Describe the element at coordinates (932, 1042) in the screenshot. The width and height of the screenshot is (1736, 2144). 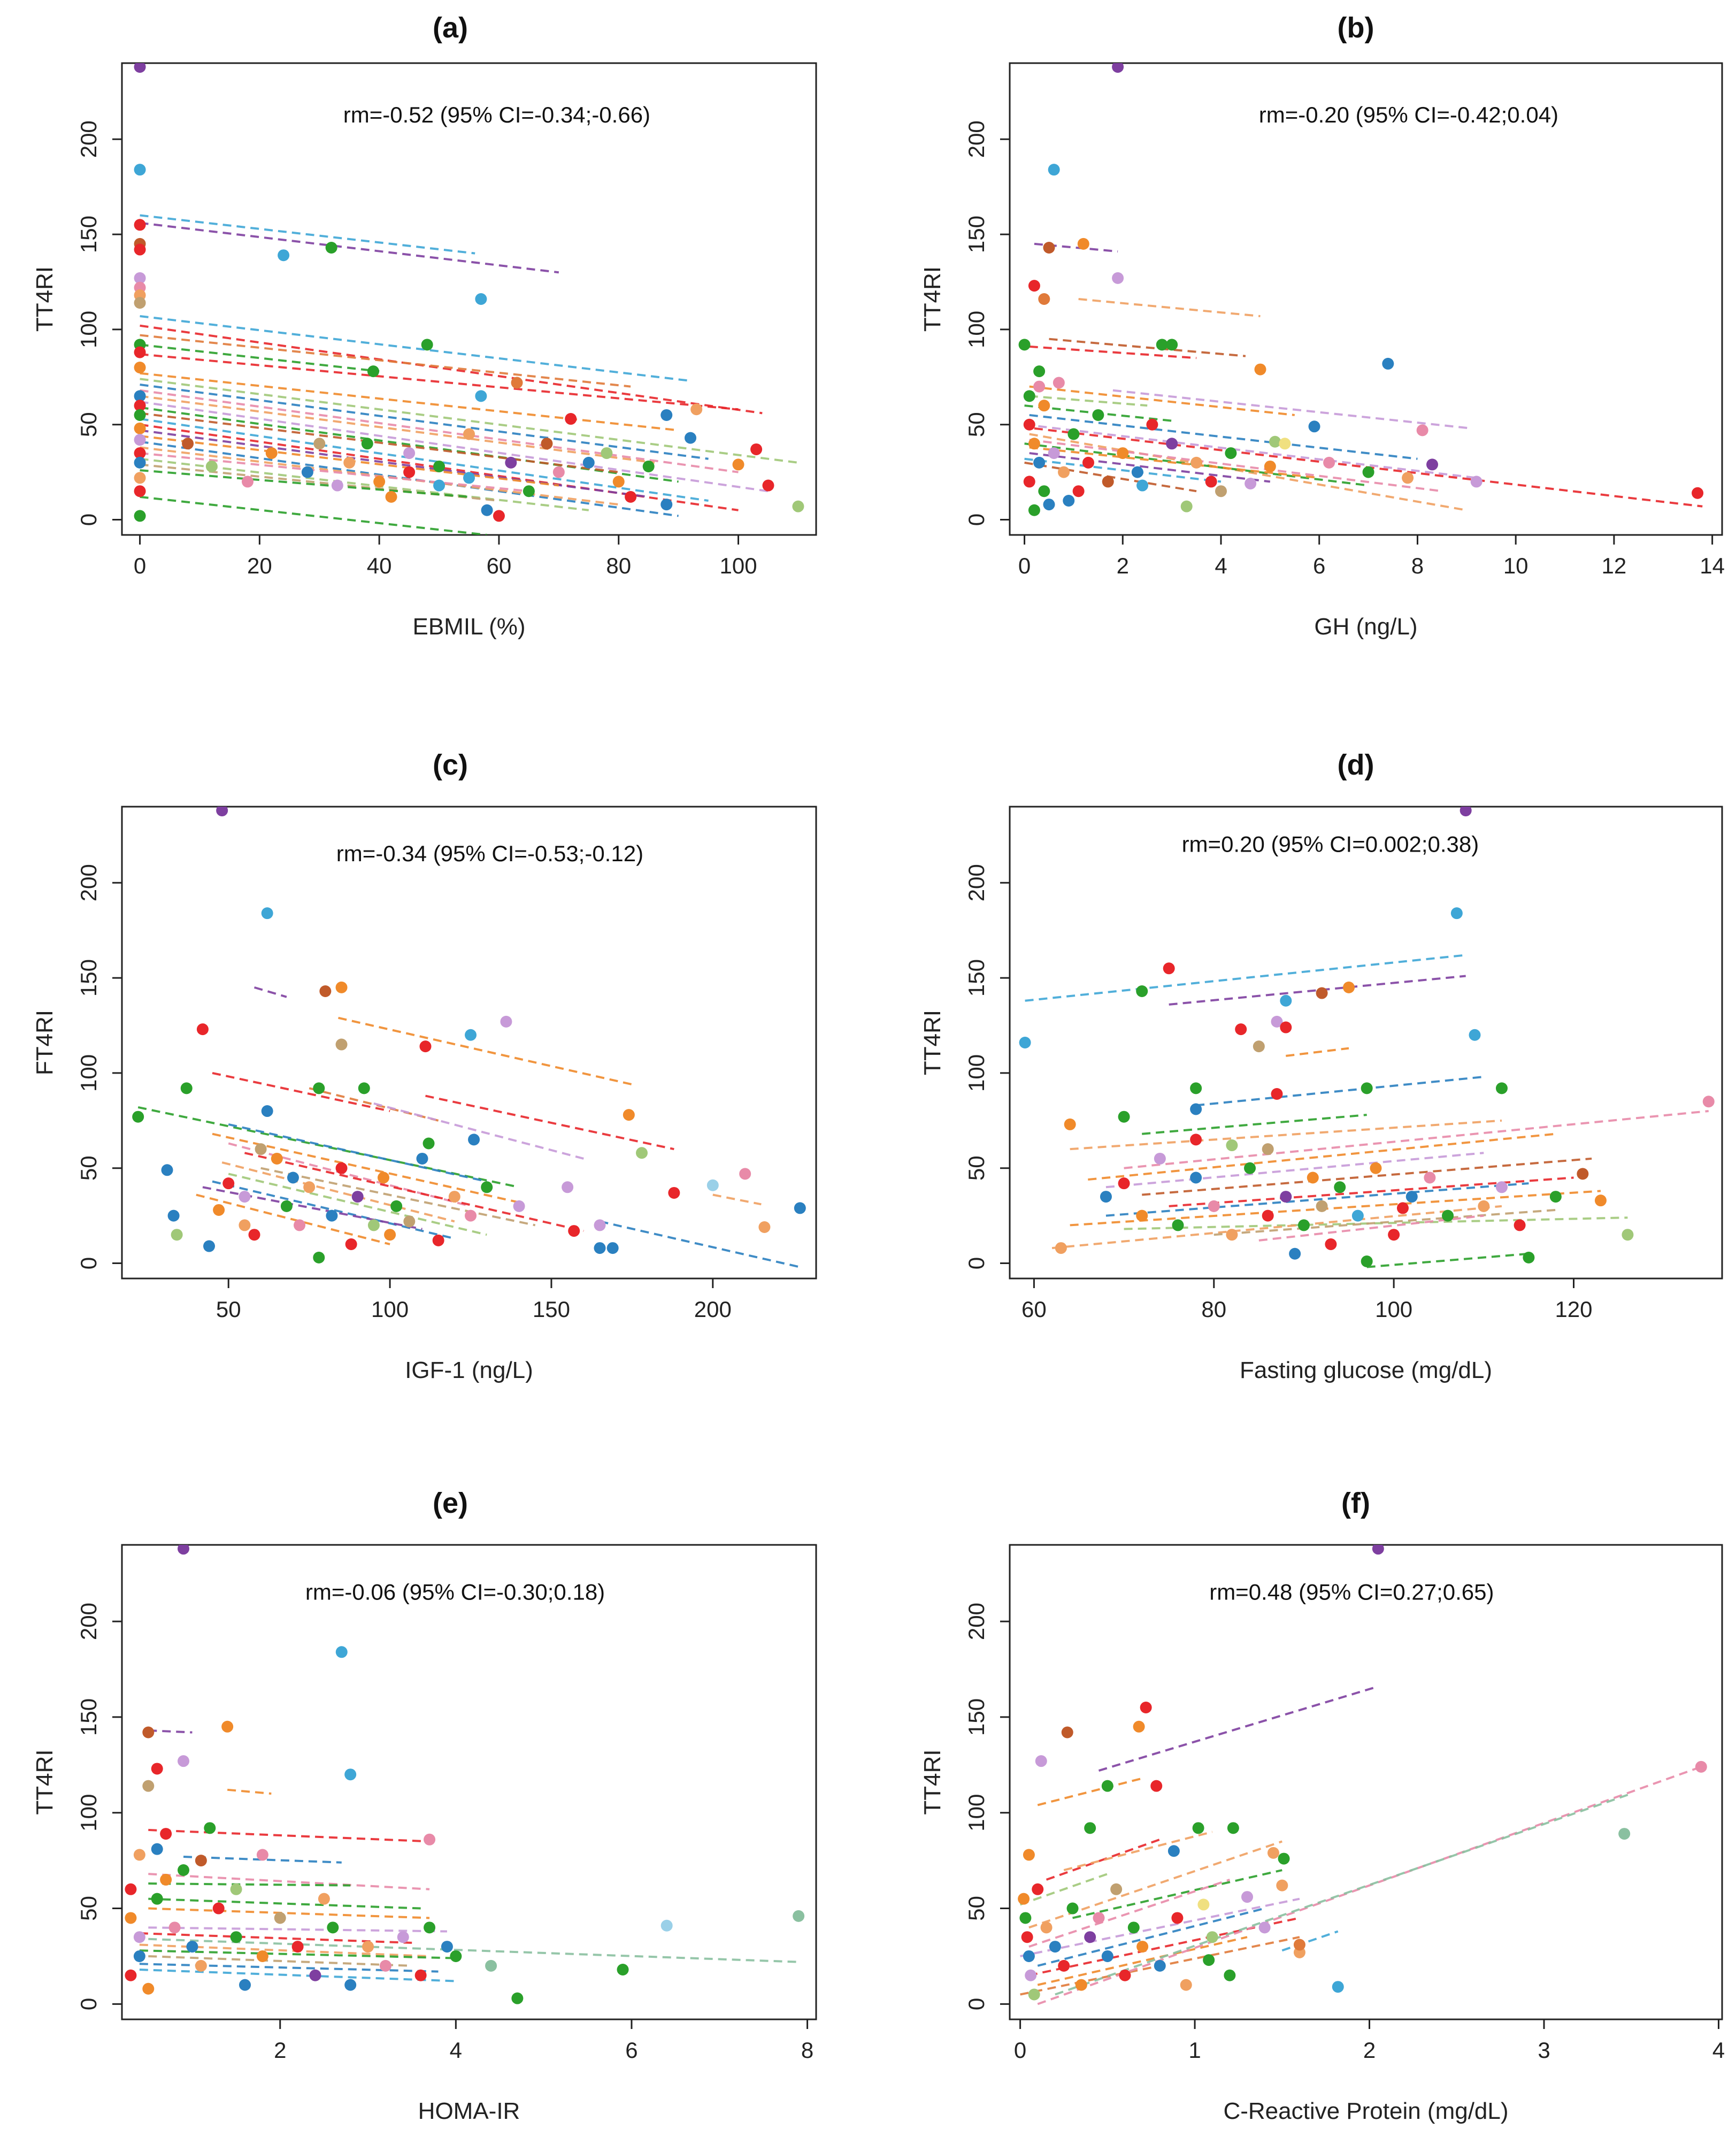
I see `y-axis-label: TT4RI` at that location.